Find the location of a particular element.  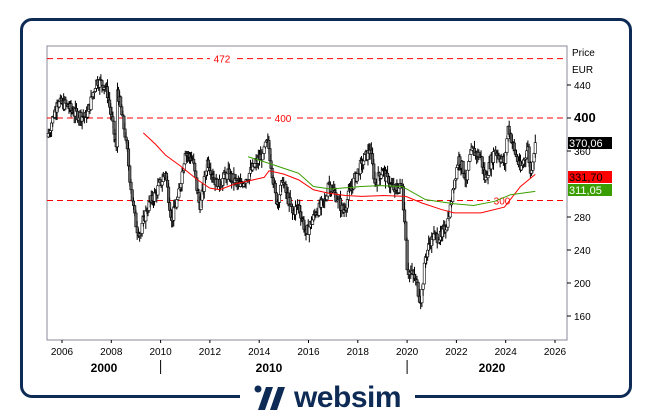

x-tick-label: 2024 is located at coordinates (506, 352).